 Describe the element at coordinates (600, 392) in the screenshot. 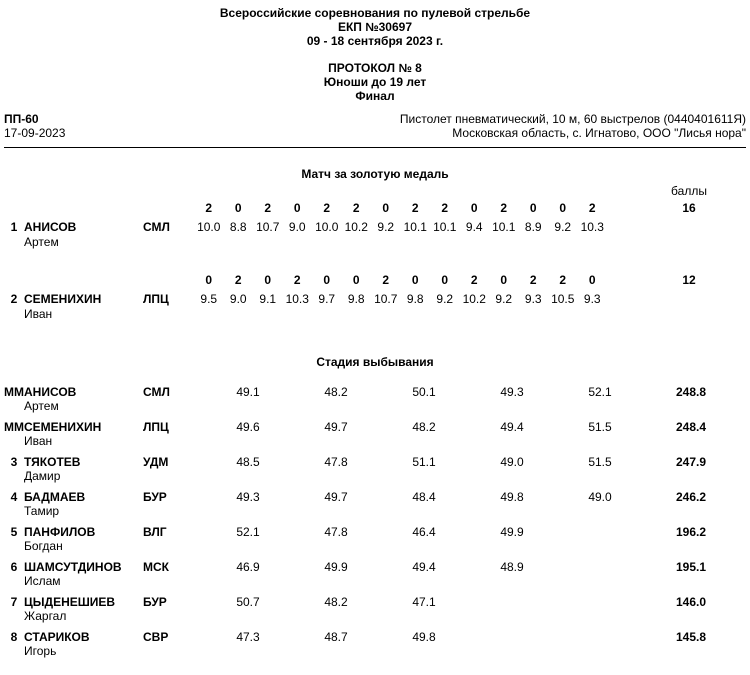

I see `series-score: 52.1` at that location.